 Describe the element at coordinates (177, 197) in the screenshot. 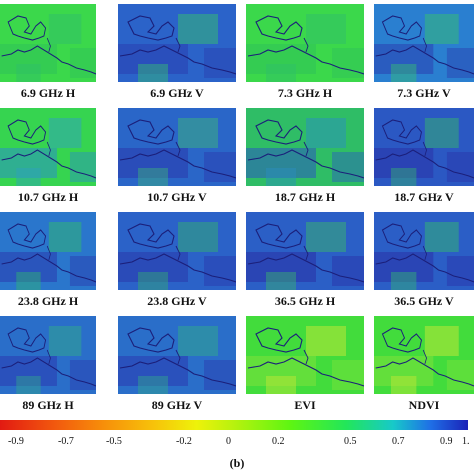

I see `map-caption: 10.7 GHz V` at that location.